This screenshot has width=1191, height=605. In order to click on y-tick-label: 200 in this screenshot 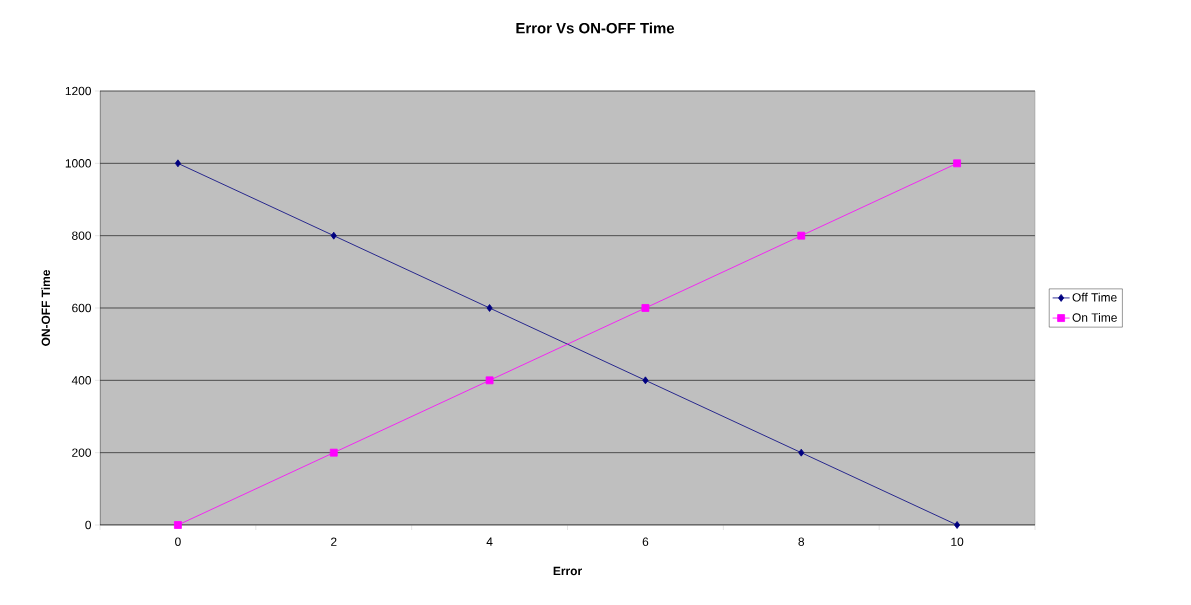, I will do `click(82, 452)`.